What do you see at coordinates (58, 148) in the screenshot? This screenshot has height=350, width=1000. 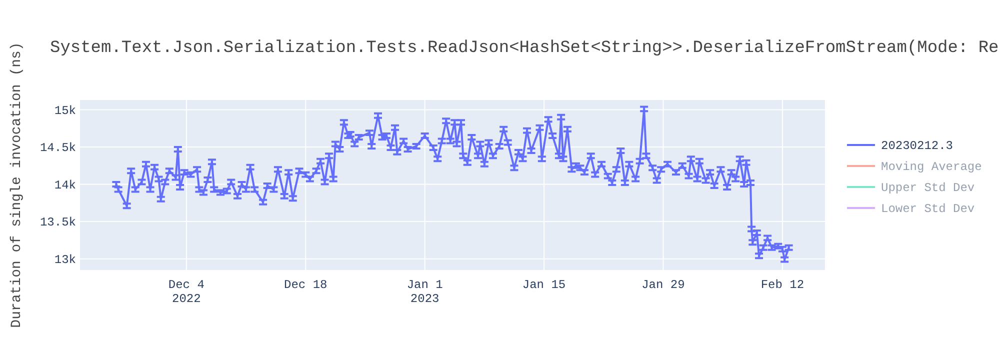 I see `y-tick-label: 14.5k` at bounding box center [58, 148].